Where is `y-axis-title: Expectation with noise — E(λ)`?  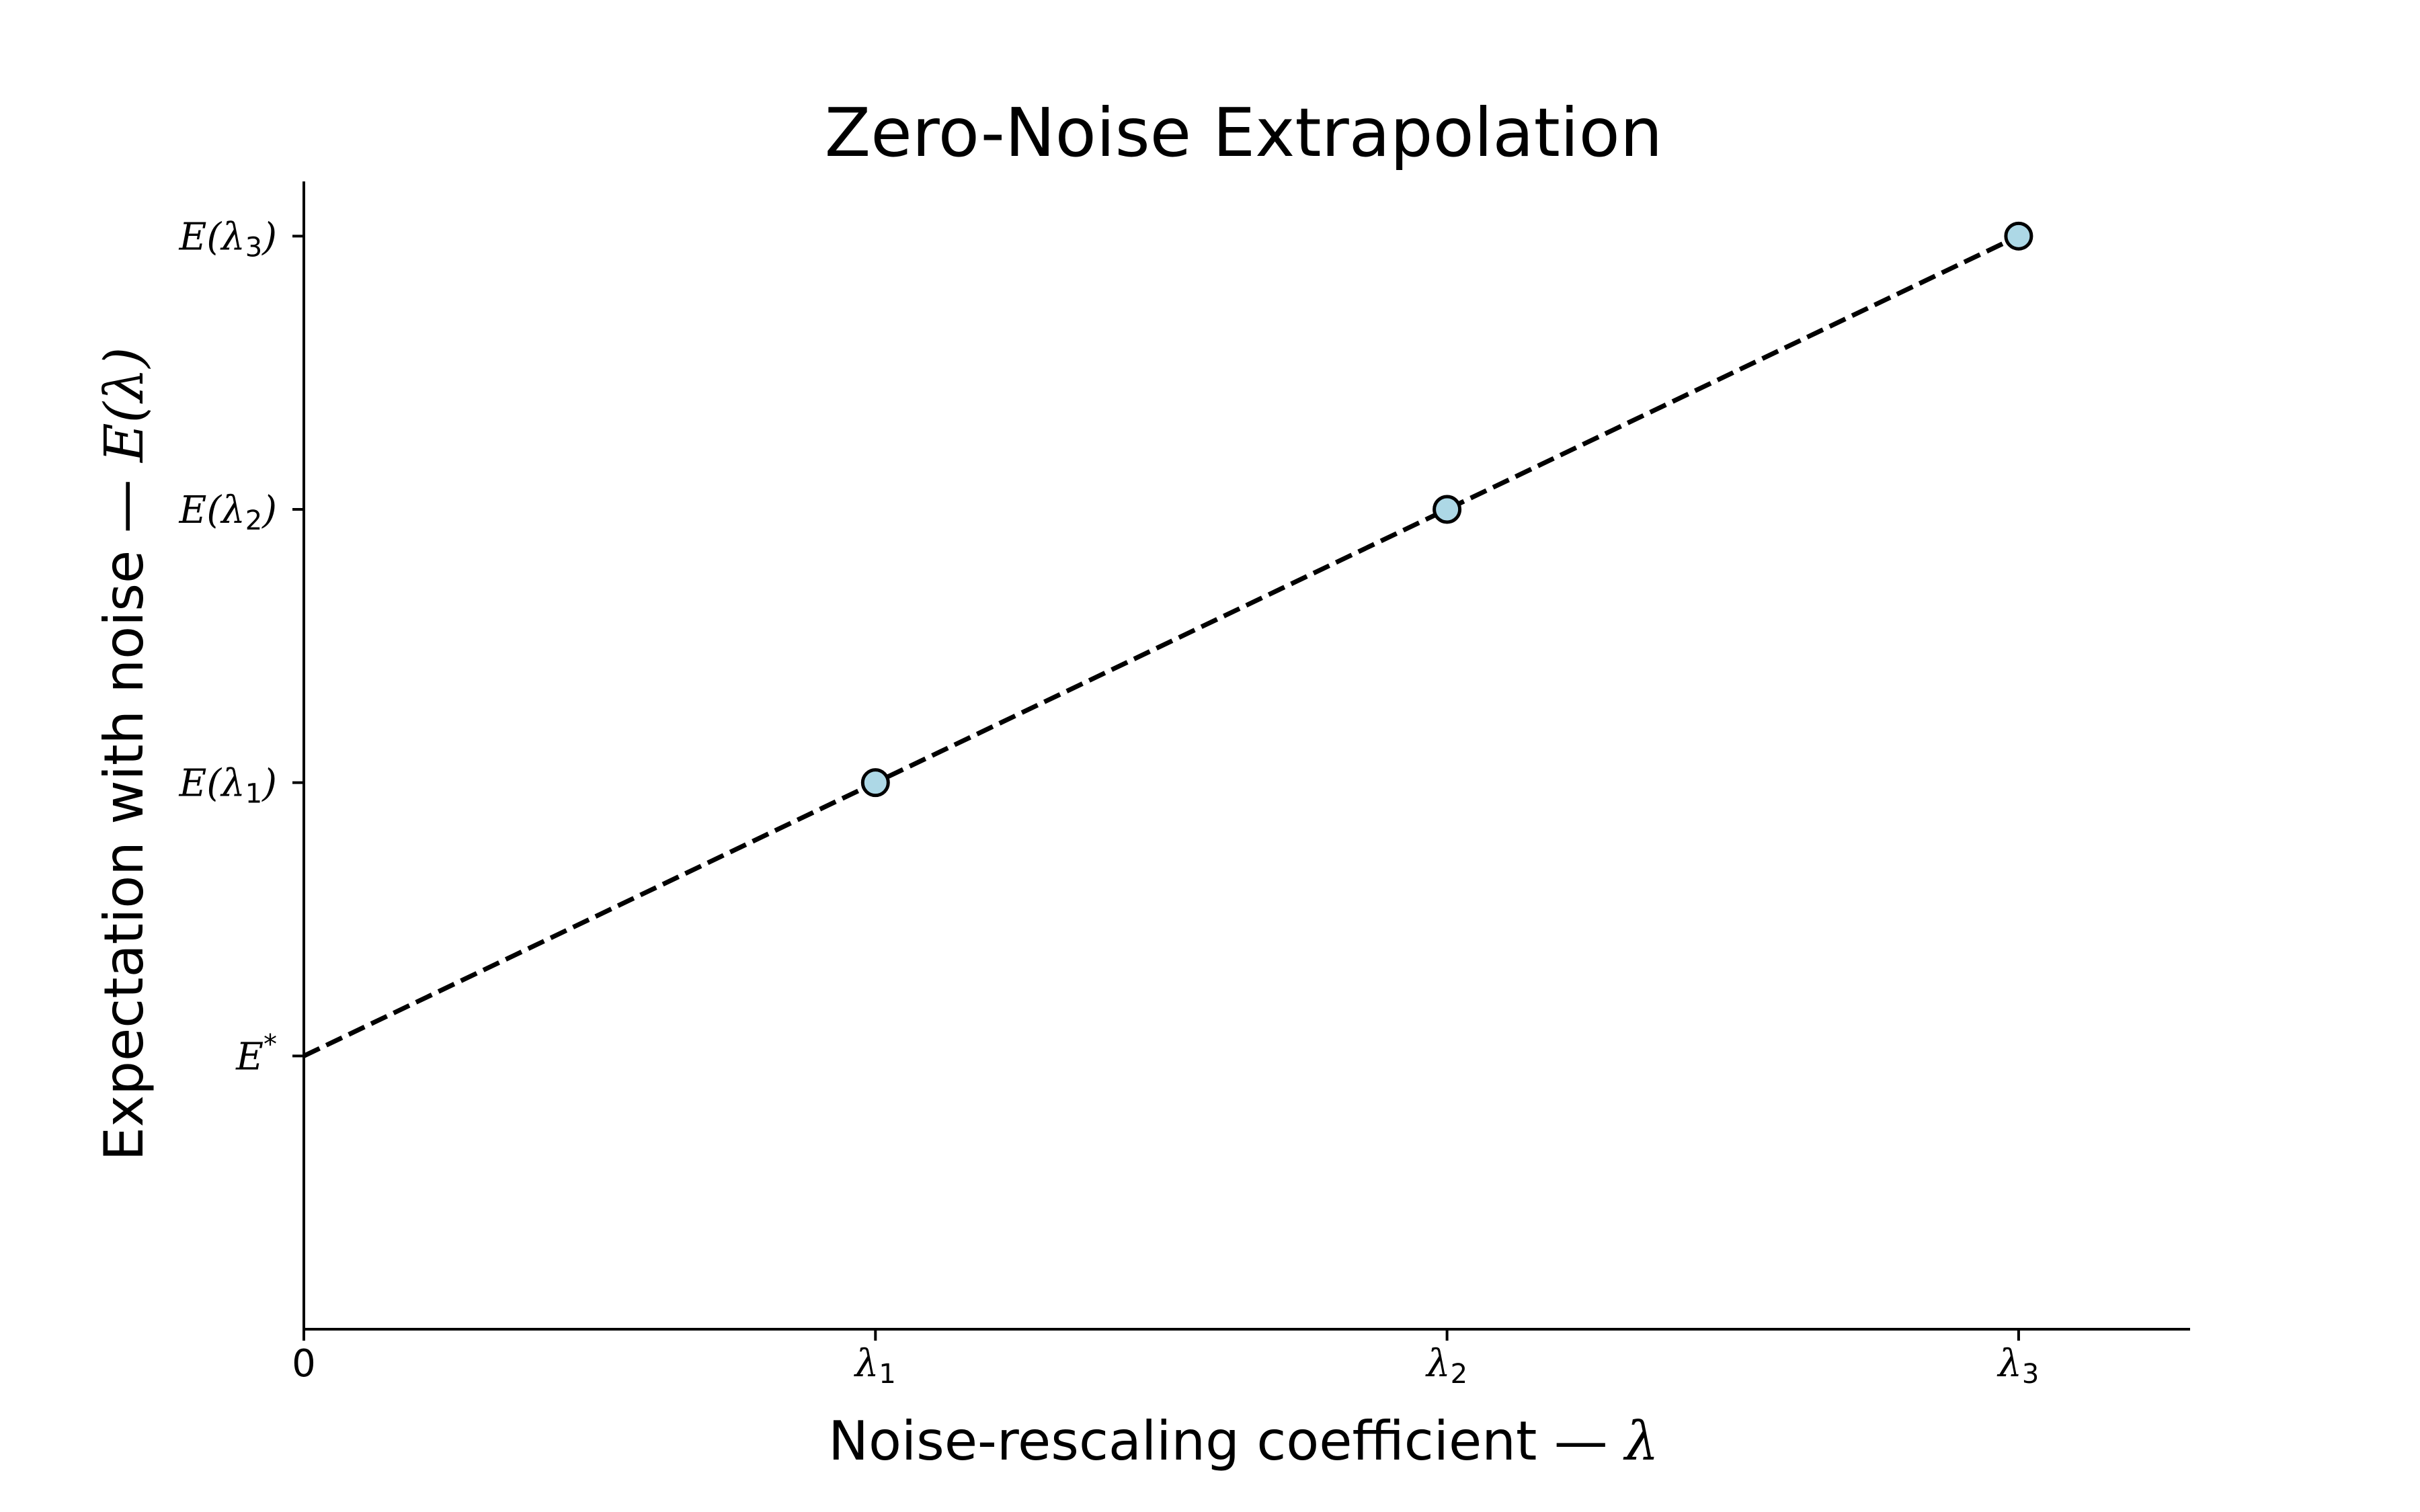 y-axis-title: Expectation with noise — E(λ) is located at coordinates (124, 754).